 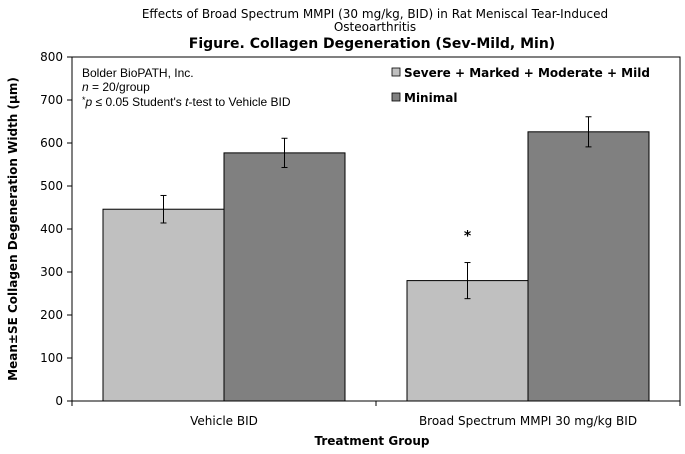 What do you see at coordinates (51, 272) in the screenshot?
I see `y-tick-label-3: 300` at bounding box center [51, 272].